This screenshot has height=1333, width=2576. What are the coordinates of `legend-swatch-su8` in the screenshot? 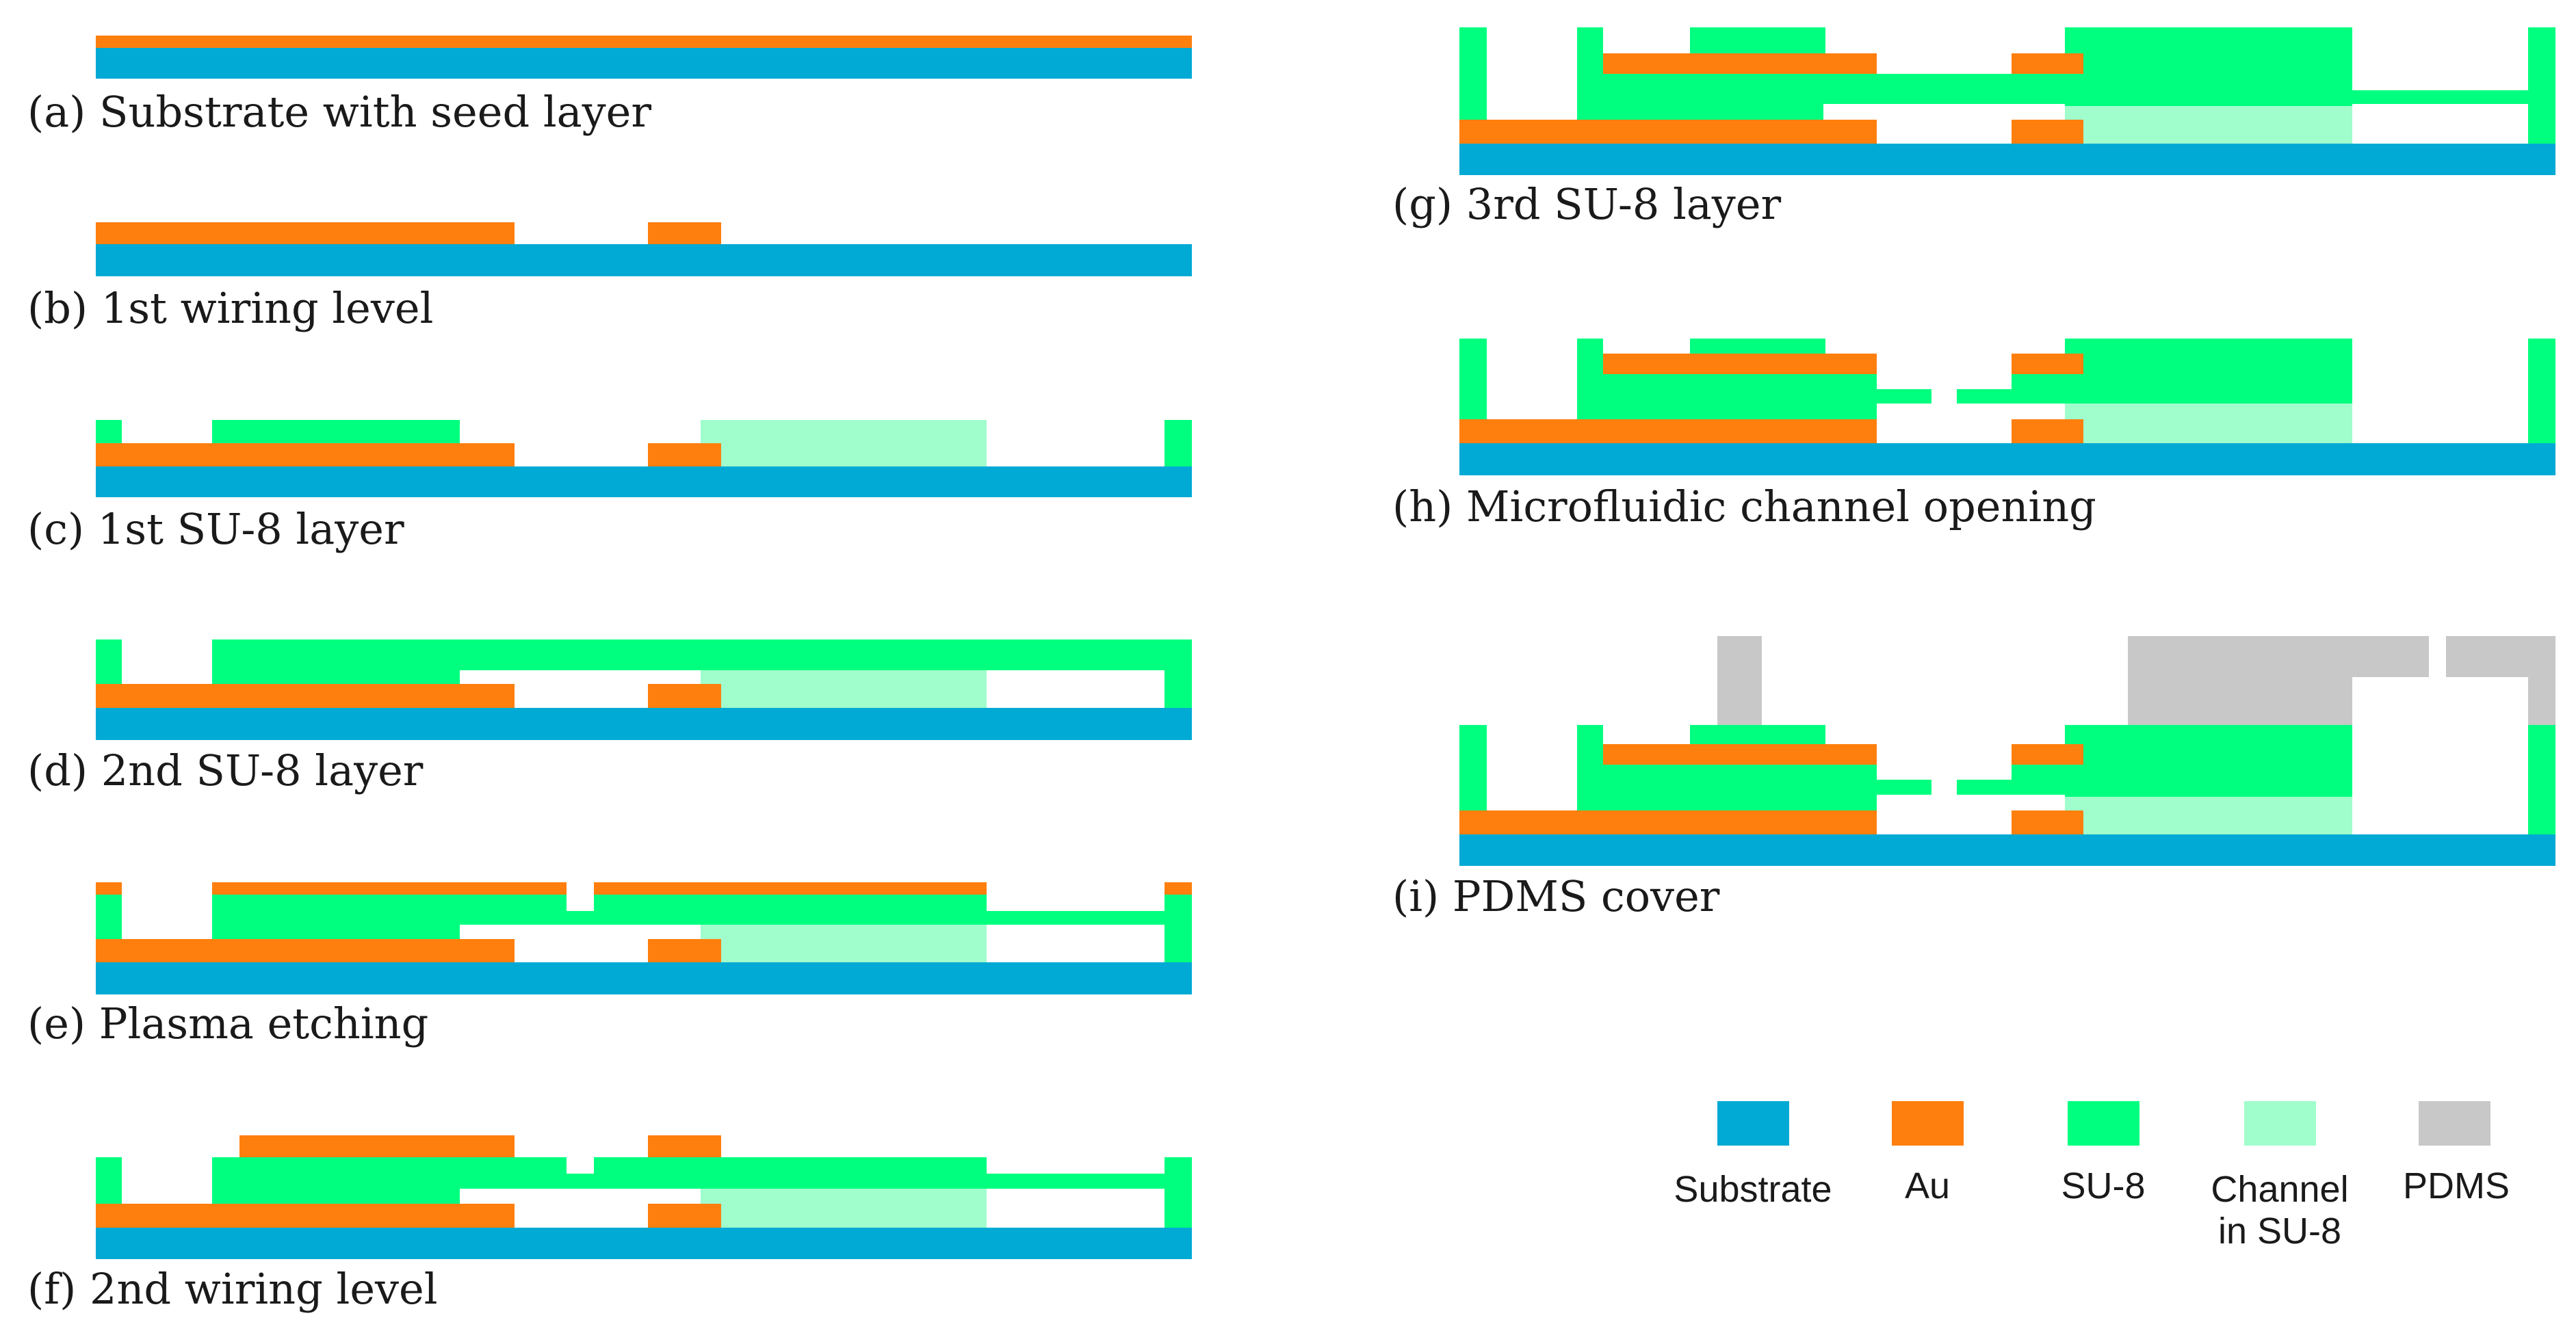 It's located at (2103, 1123).